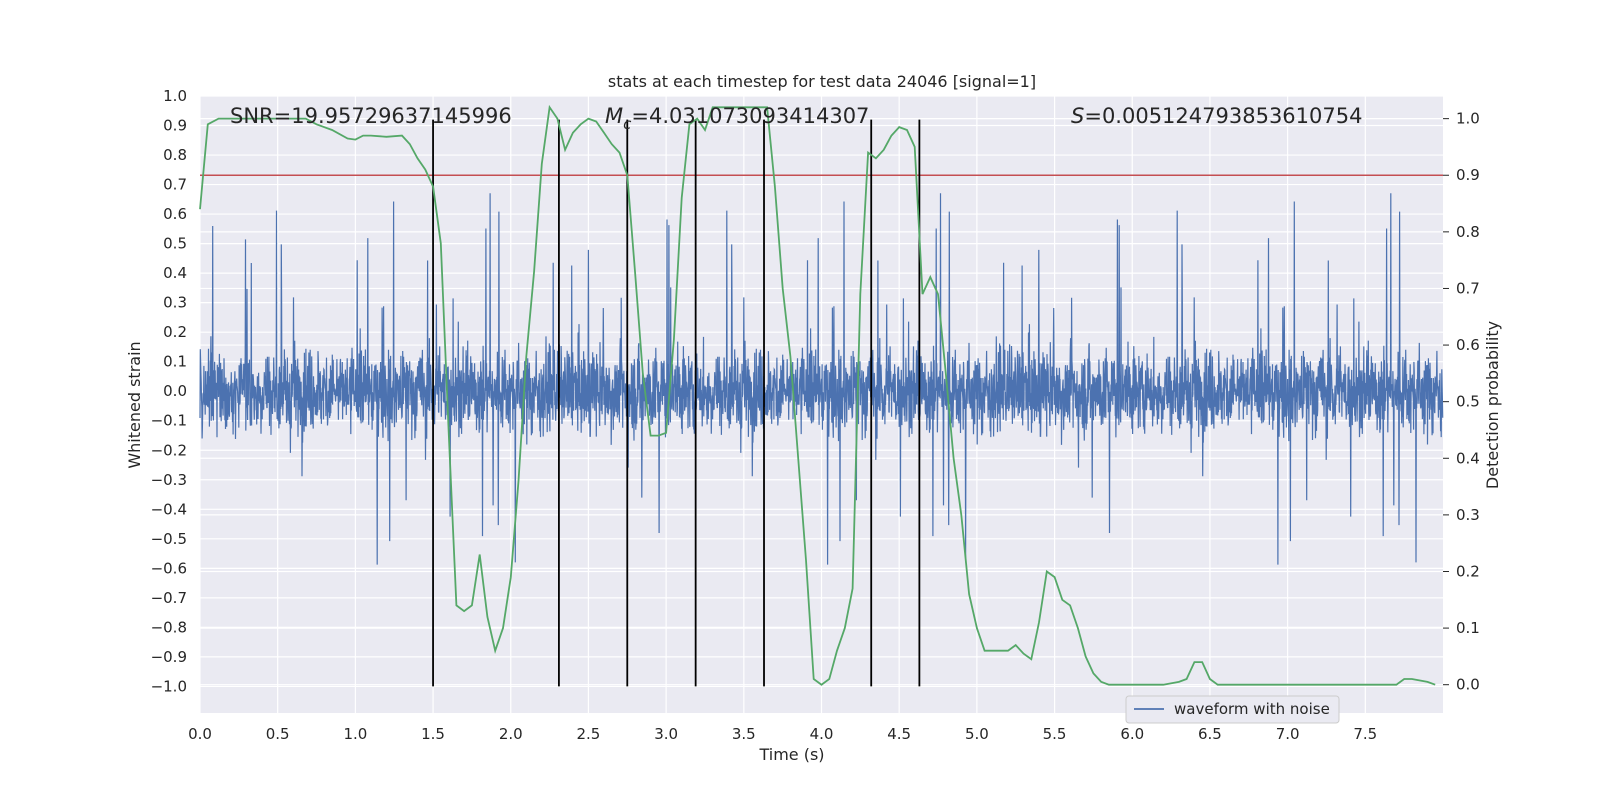 This screenshot has width=1600, height=800. I want to click on right-y-tick-label: 0.2, so click(1468, 571).